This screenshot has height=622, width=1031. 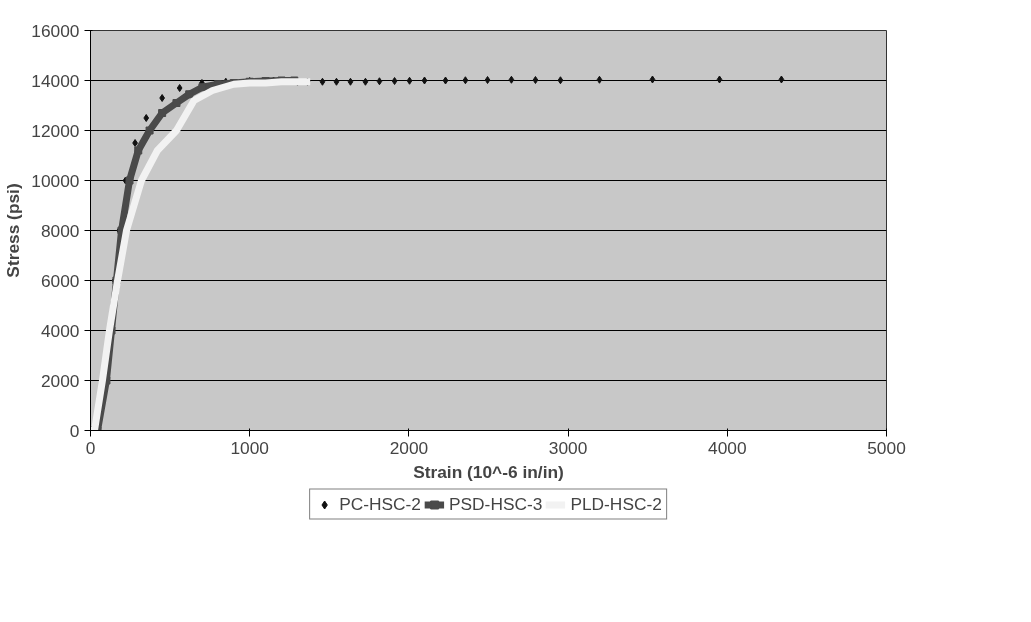 I want to click on x-tick-label: 0, so click(x=90, y=447).